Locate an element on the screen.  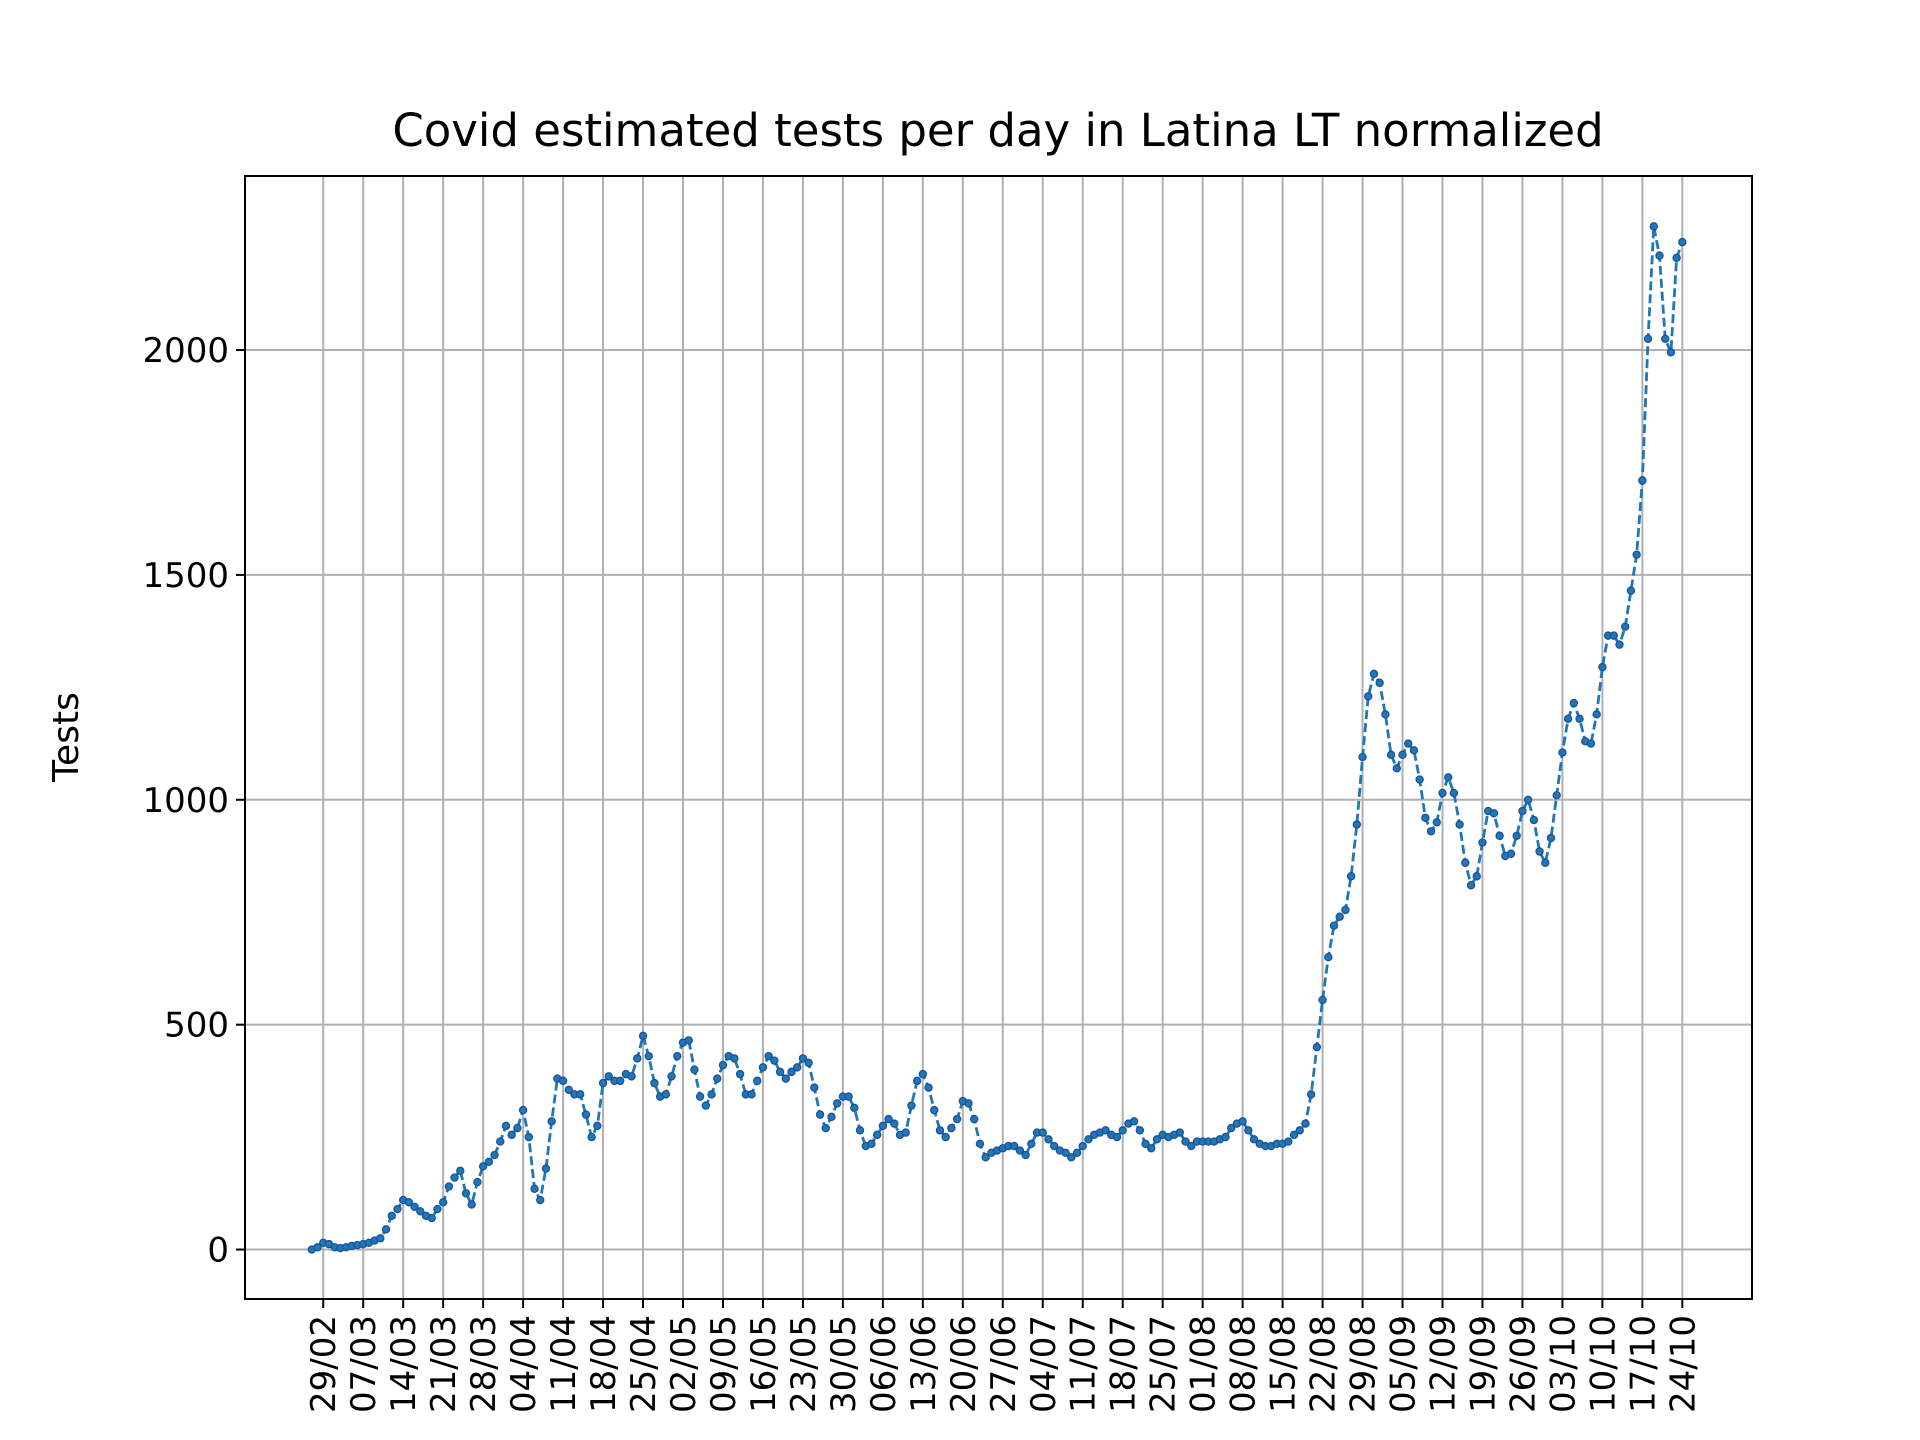
y-tick-label: 2000 is located at coordinates (185, 351).